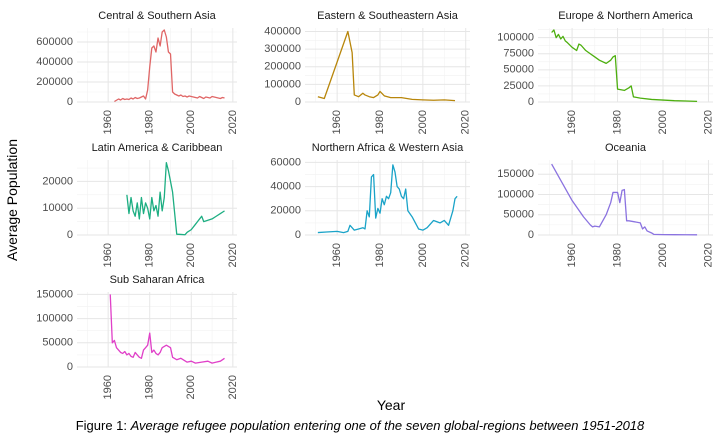 Image resolution: width=720 pixels, height=445 pixels. I want to click on panel-title: Europe & Northern America, so click(625, 16).